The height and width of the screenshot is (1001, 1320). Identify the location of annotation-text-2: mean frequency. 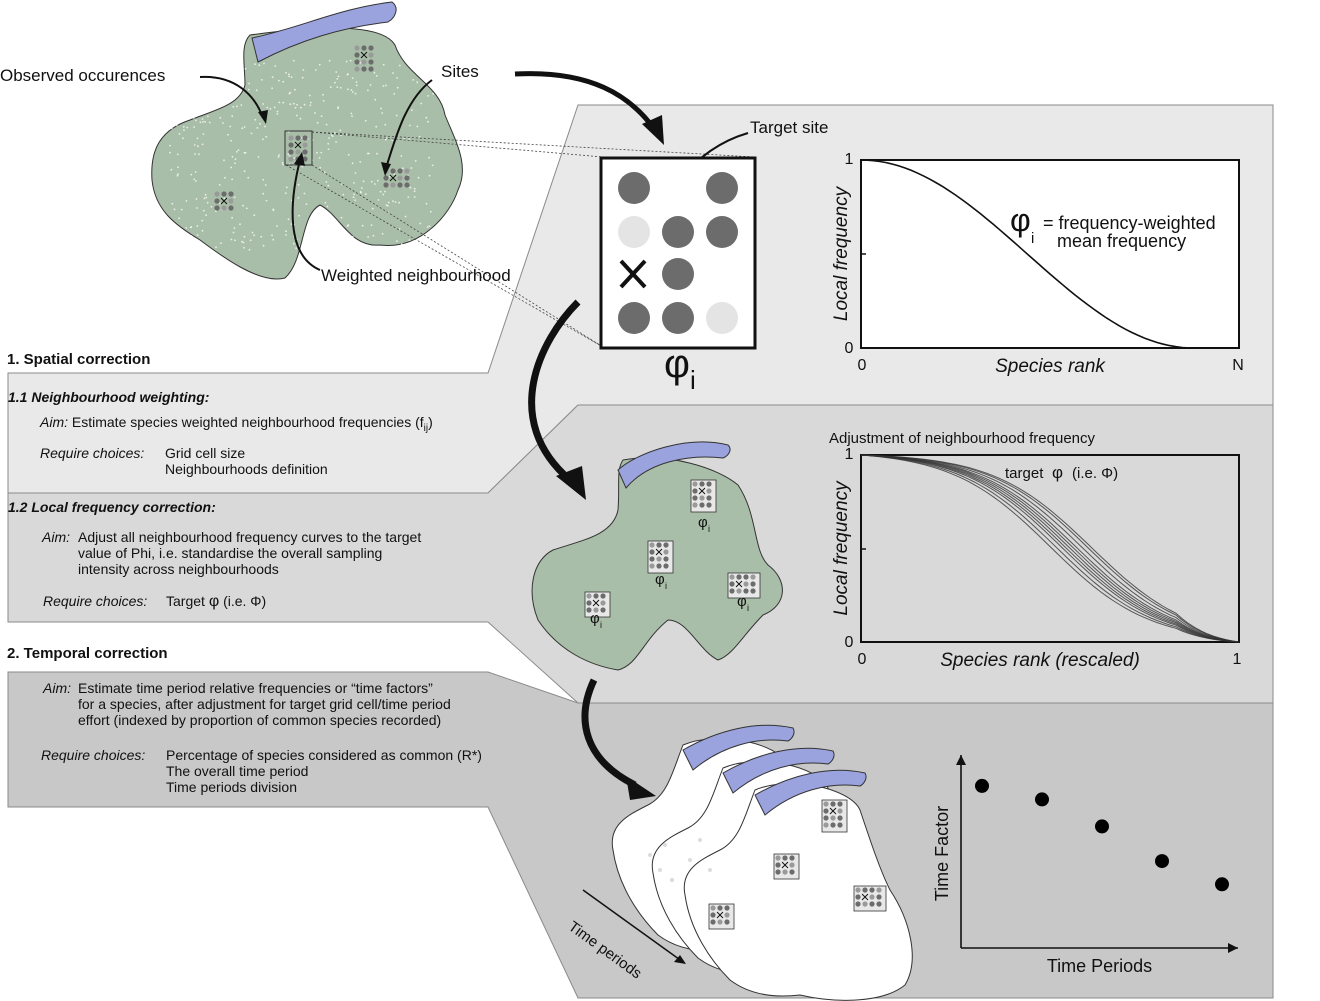
(1121, 241).